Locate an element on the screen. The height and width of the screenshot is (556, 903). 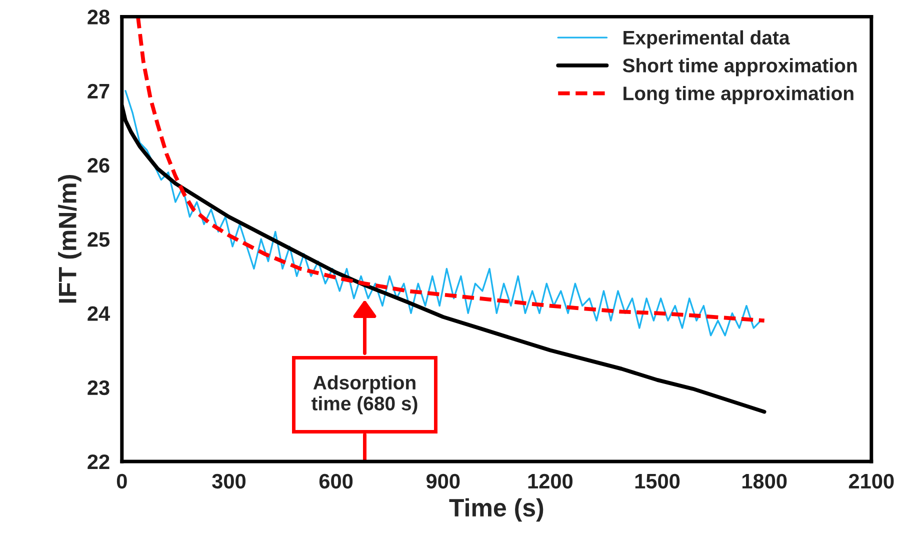
legend-label: Short time approximation is located at coordinates (739, 67).